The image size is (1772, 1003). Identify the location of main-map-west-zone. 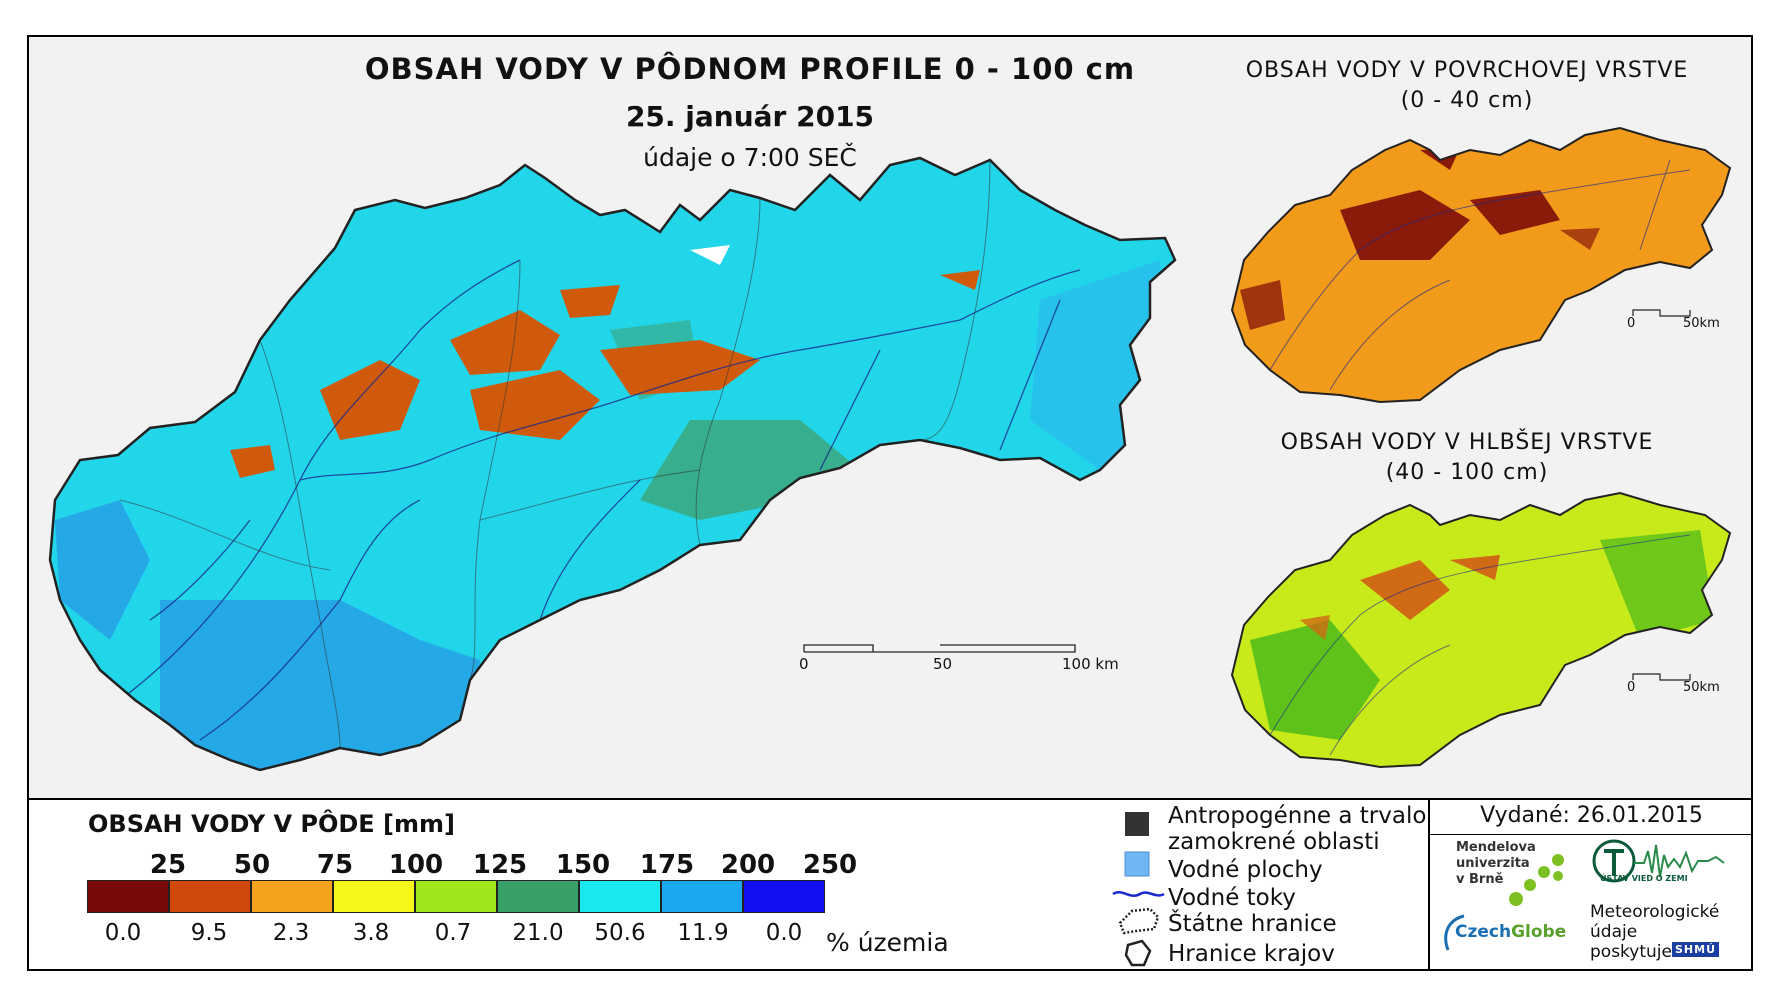
(102, 570).